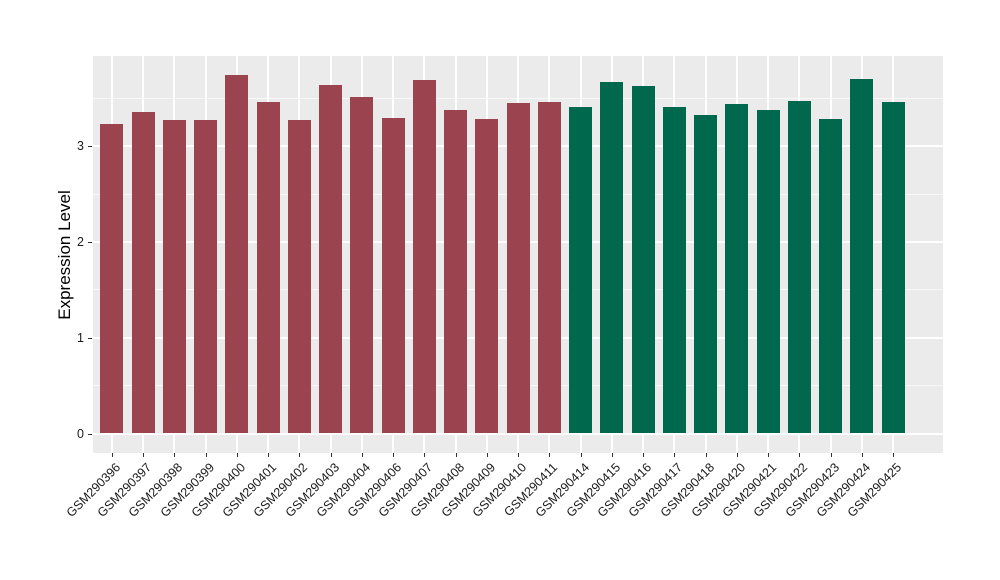  Describe the element at coordinates (64, 254) in the screenshot. I see `y-axis-title: Expression Level` at that location.